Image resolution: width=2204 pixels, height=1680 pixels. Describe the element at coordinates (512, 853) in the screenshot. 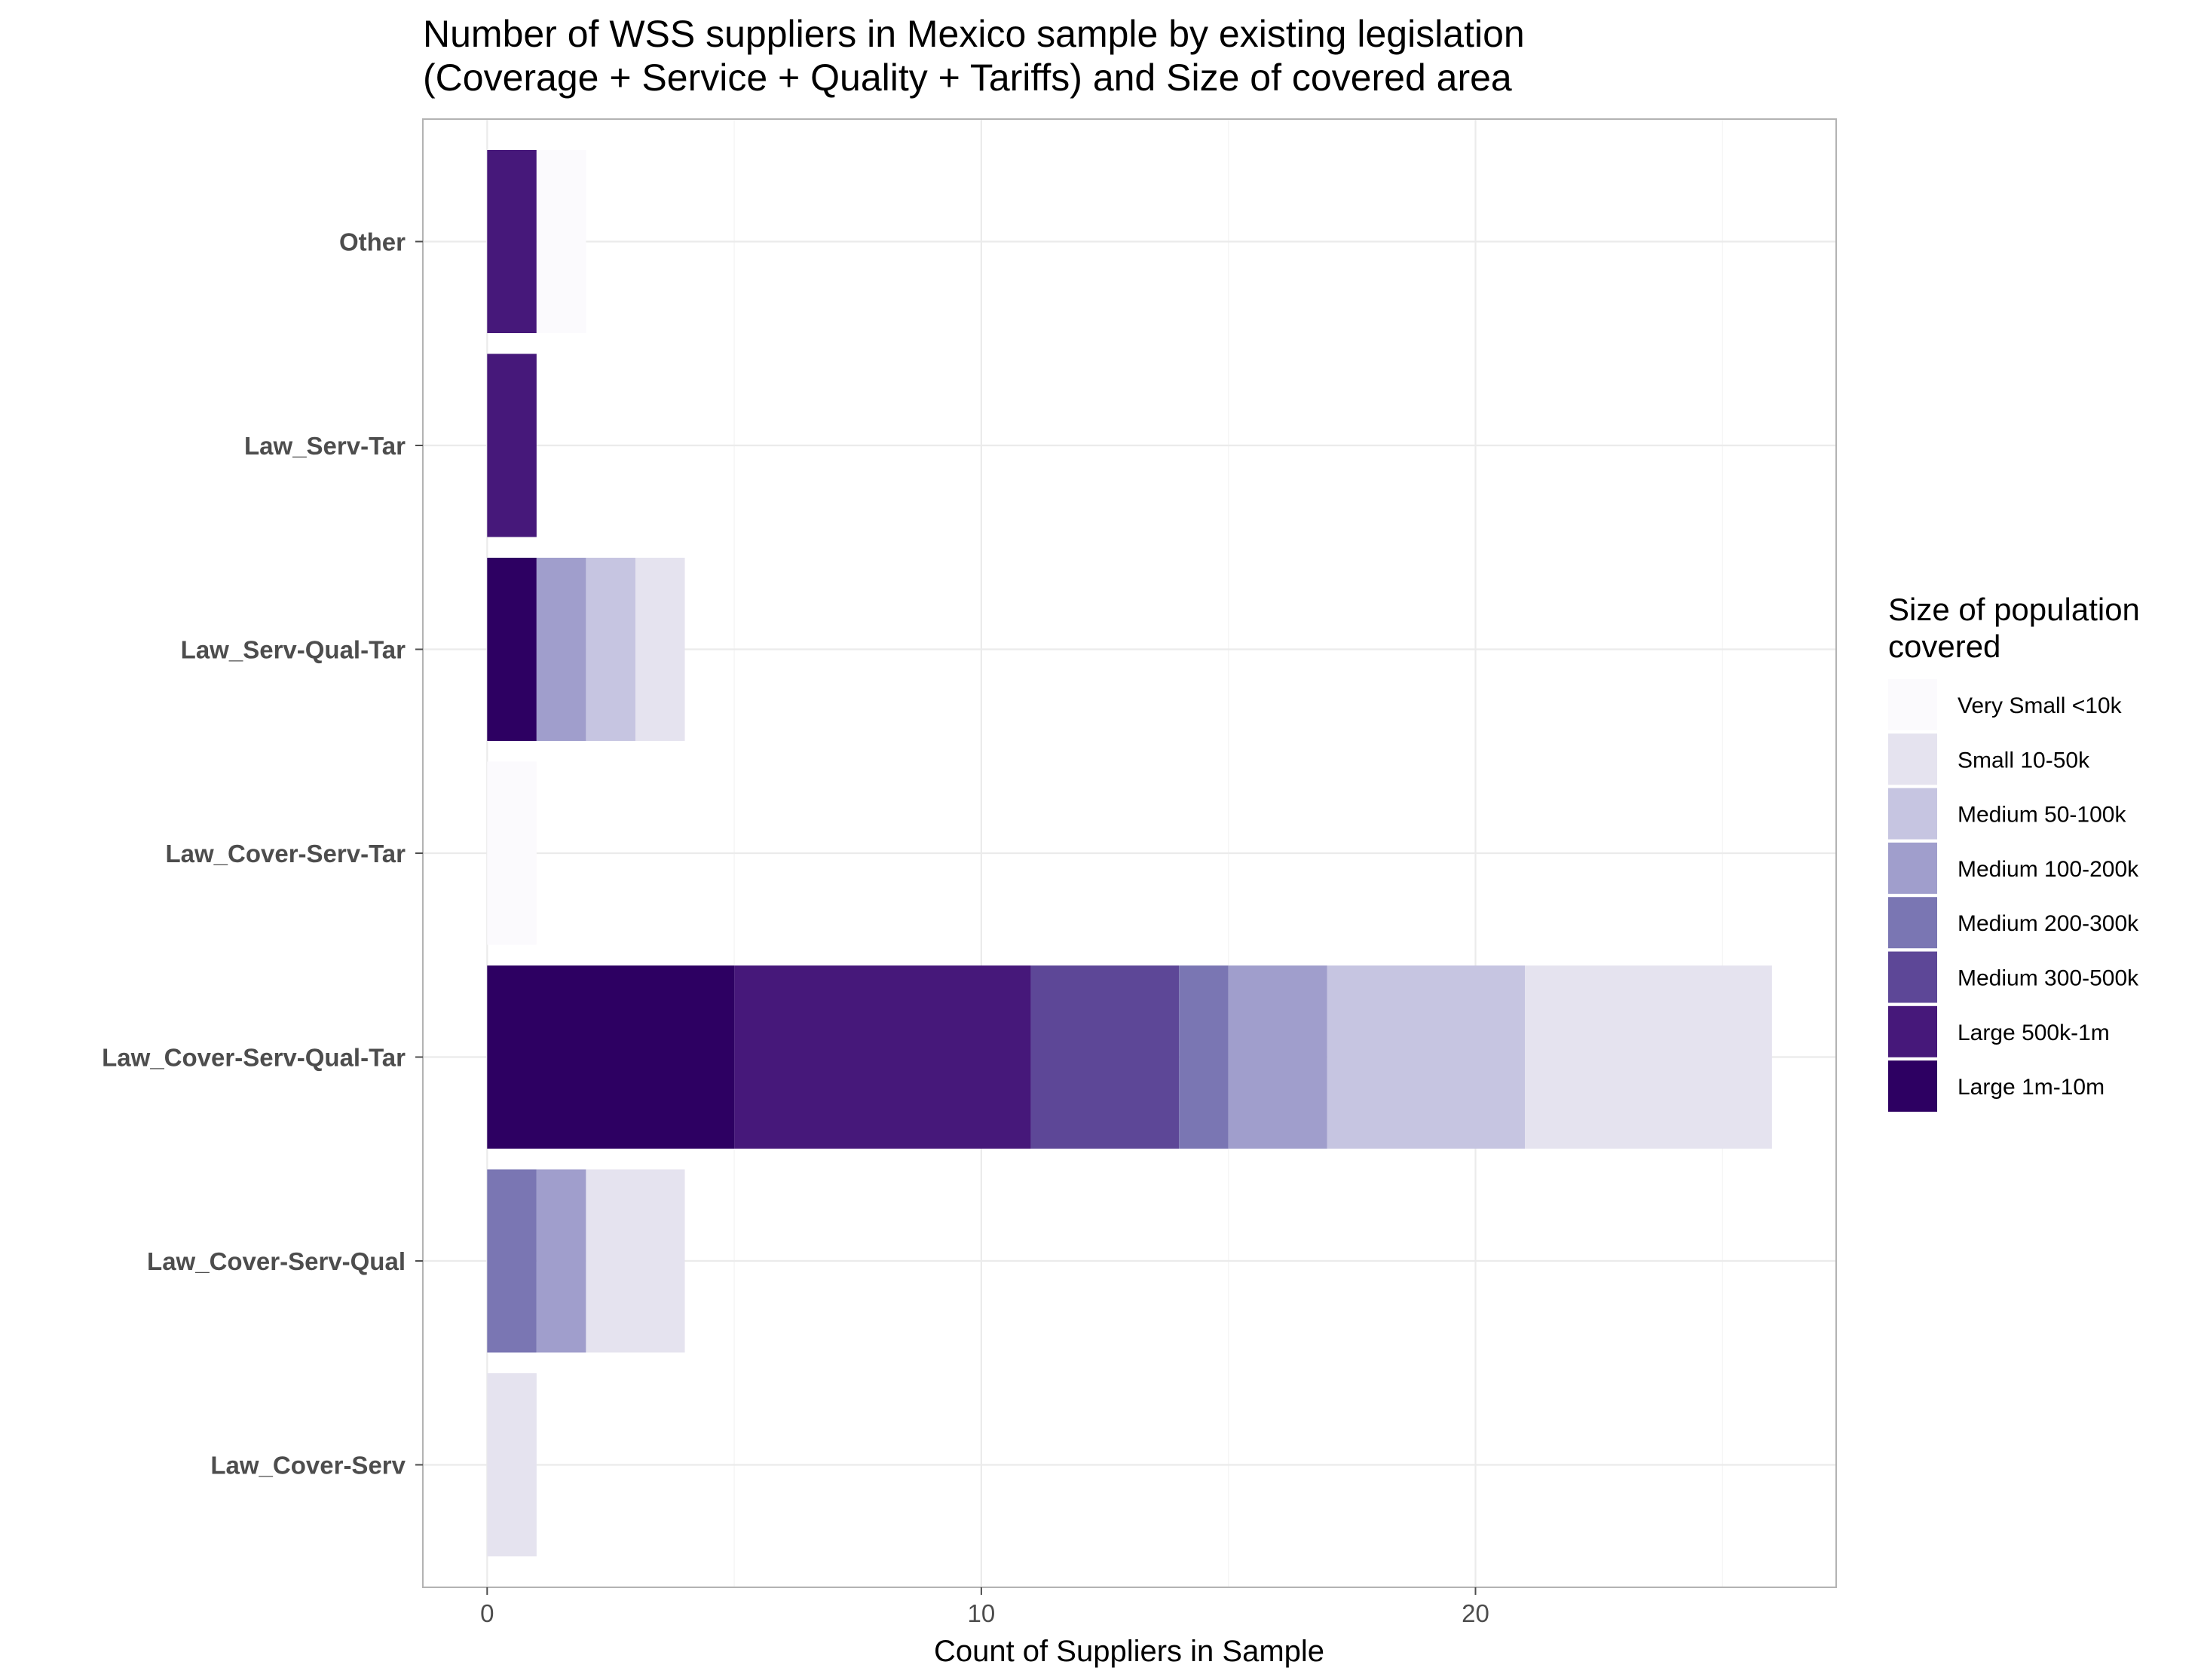

I see `bar-segment-very-small-10k: Law_Cover-Serv-Tar — Very Small <10k: 1` at that location.